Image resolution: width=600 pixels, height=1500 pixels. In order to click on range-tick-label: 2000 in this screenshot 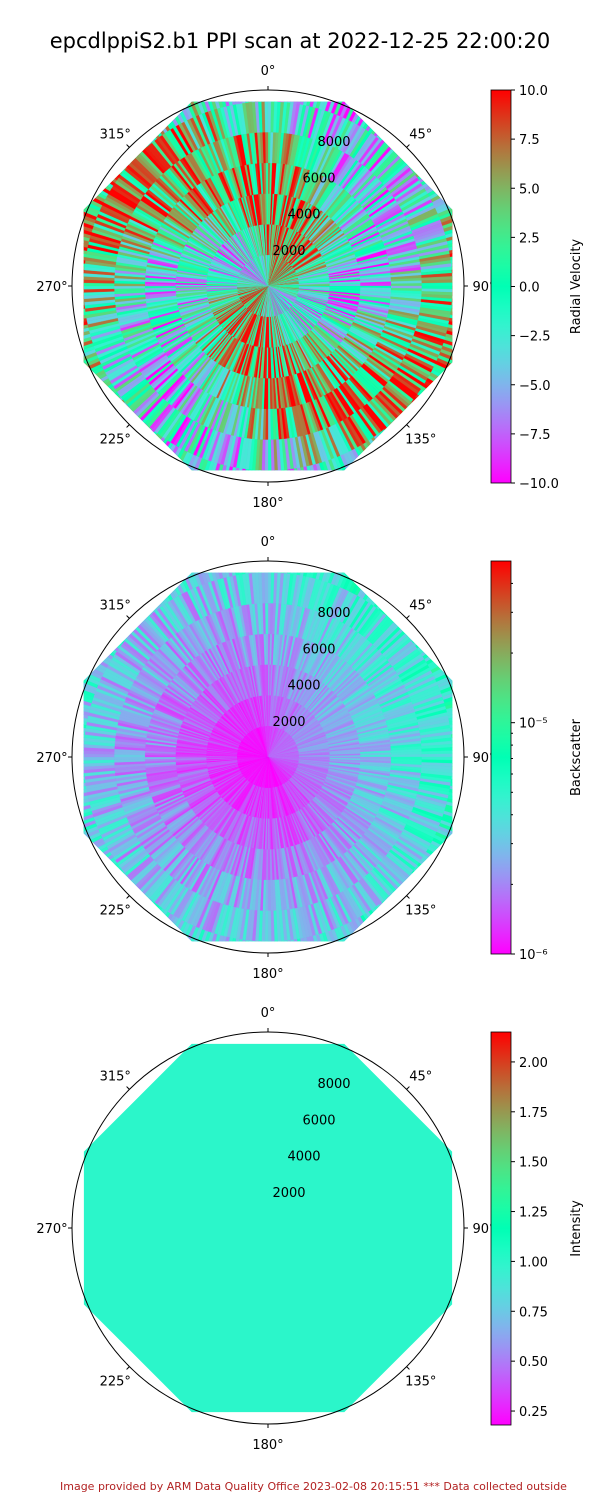, I will do `click(288, 251)`.